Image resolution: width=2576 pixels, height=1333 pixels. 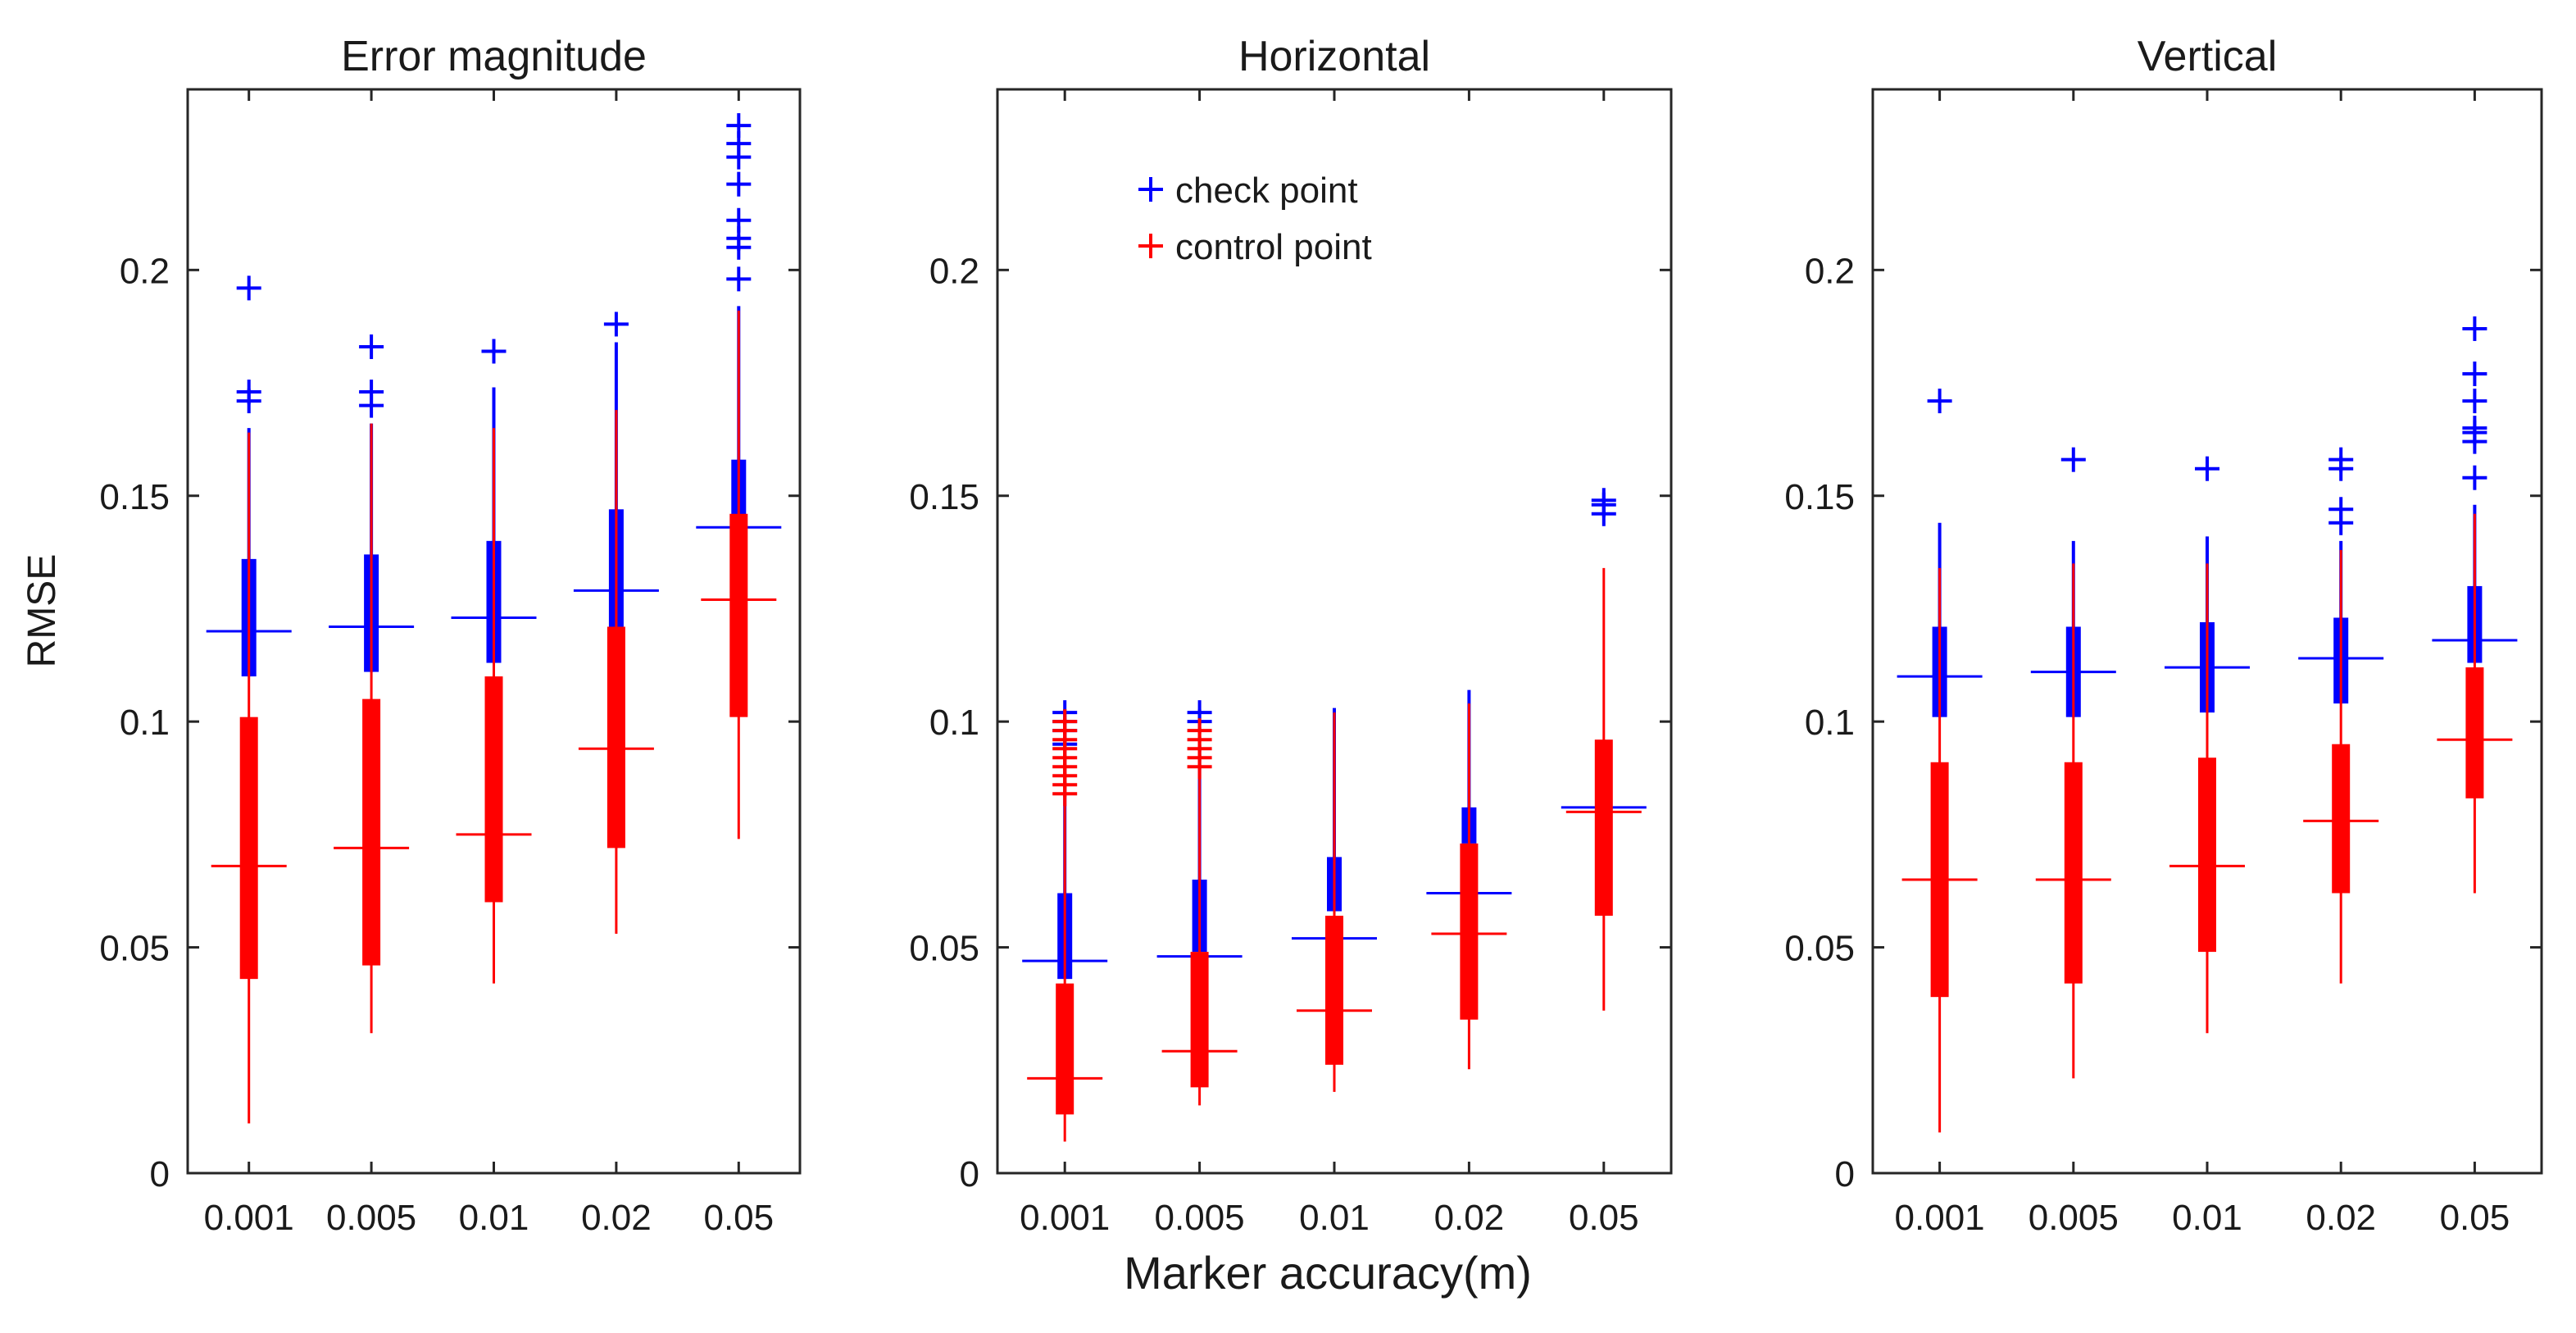 What do you see at coordinates (1266, 191) in the screenshot?
I see `legend-label: check point` at bounding box center [1266, 191].